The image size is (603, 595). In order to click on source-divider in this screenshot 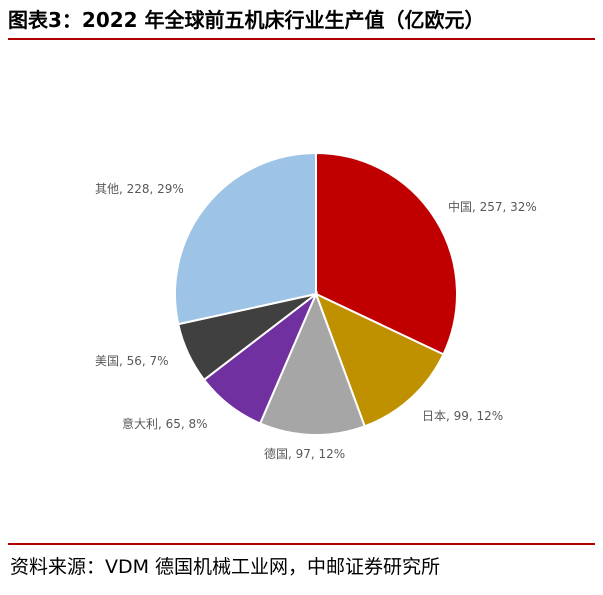, I will do `click(301, 544)`.